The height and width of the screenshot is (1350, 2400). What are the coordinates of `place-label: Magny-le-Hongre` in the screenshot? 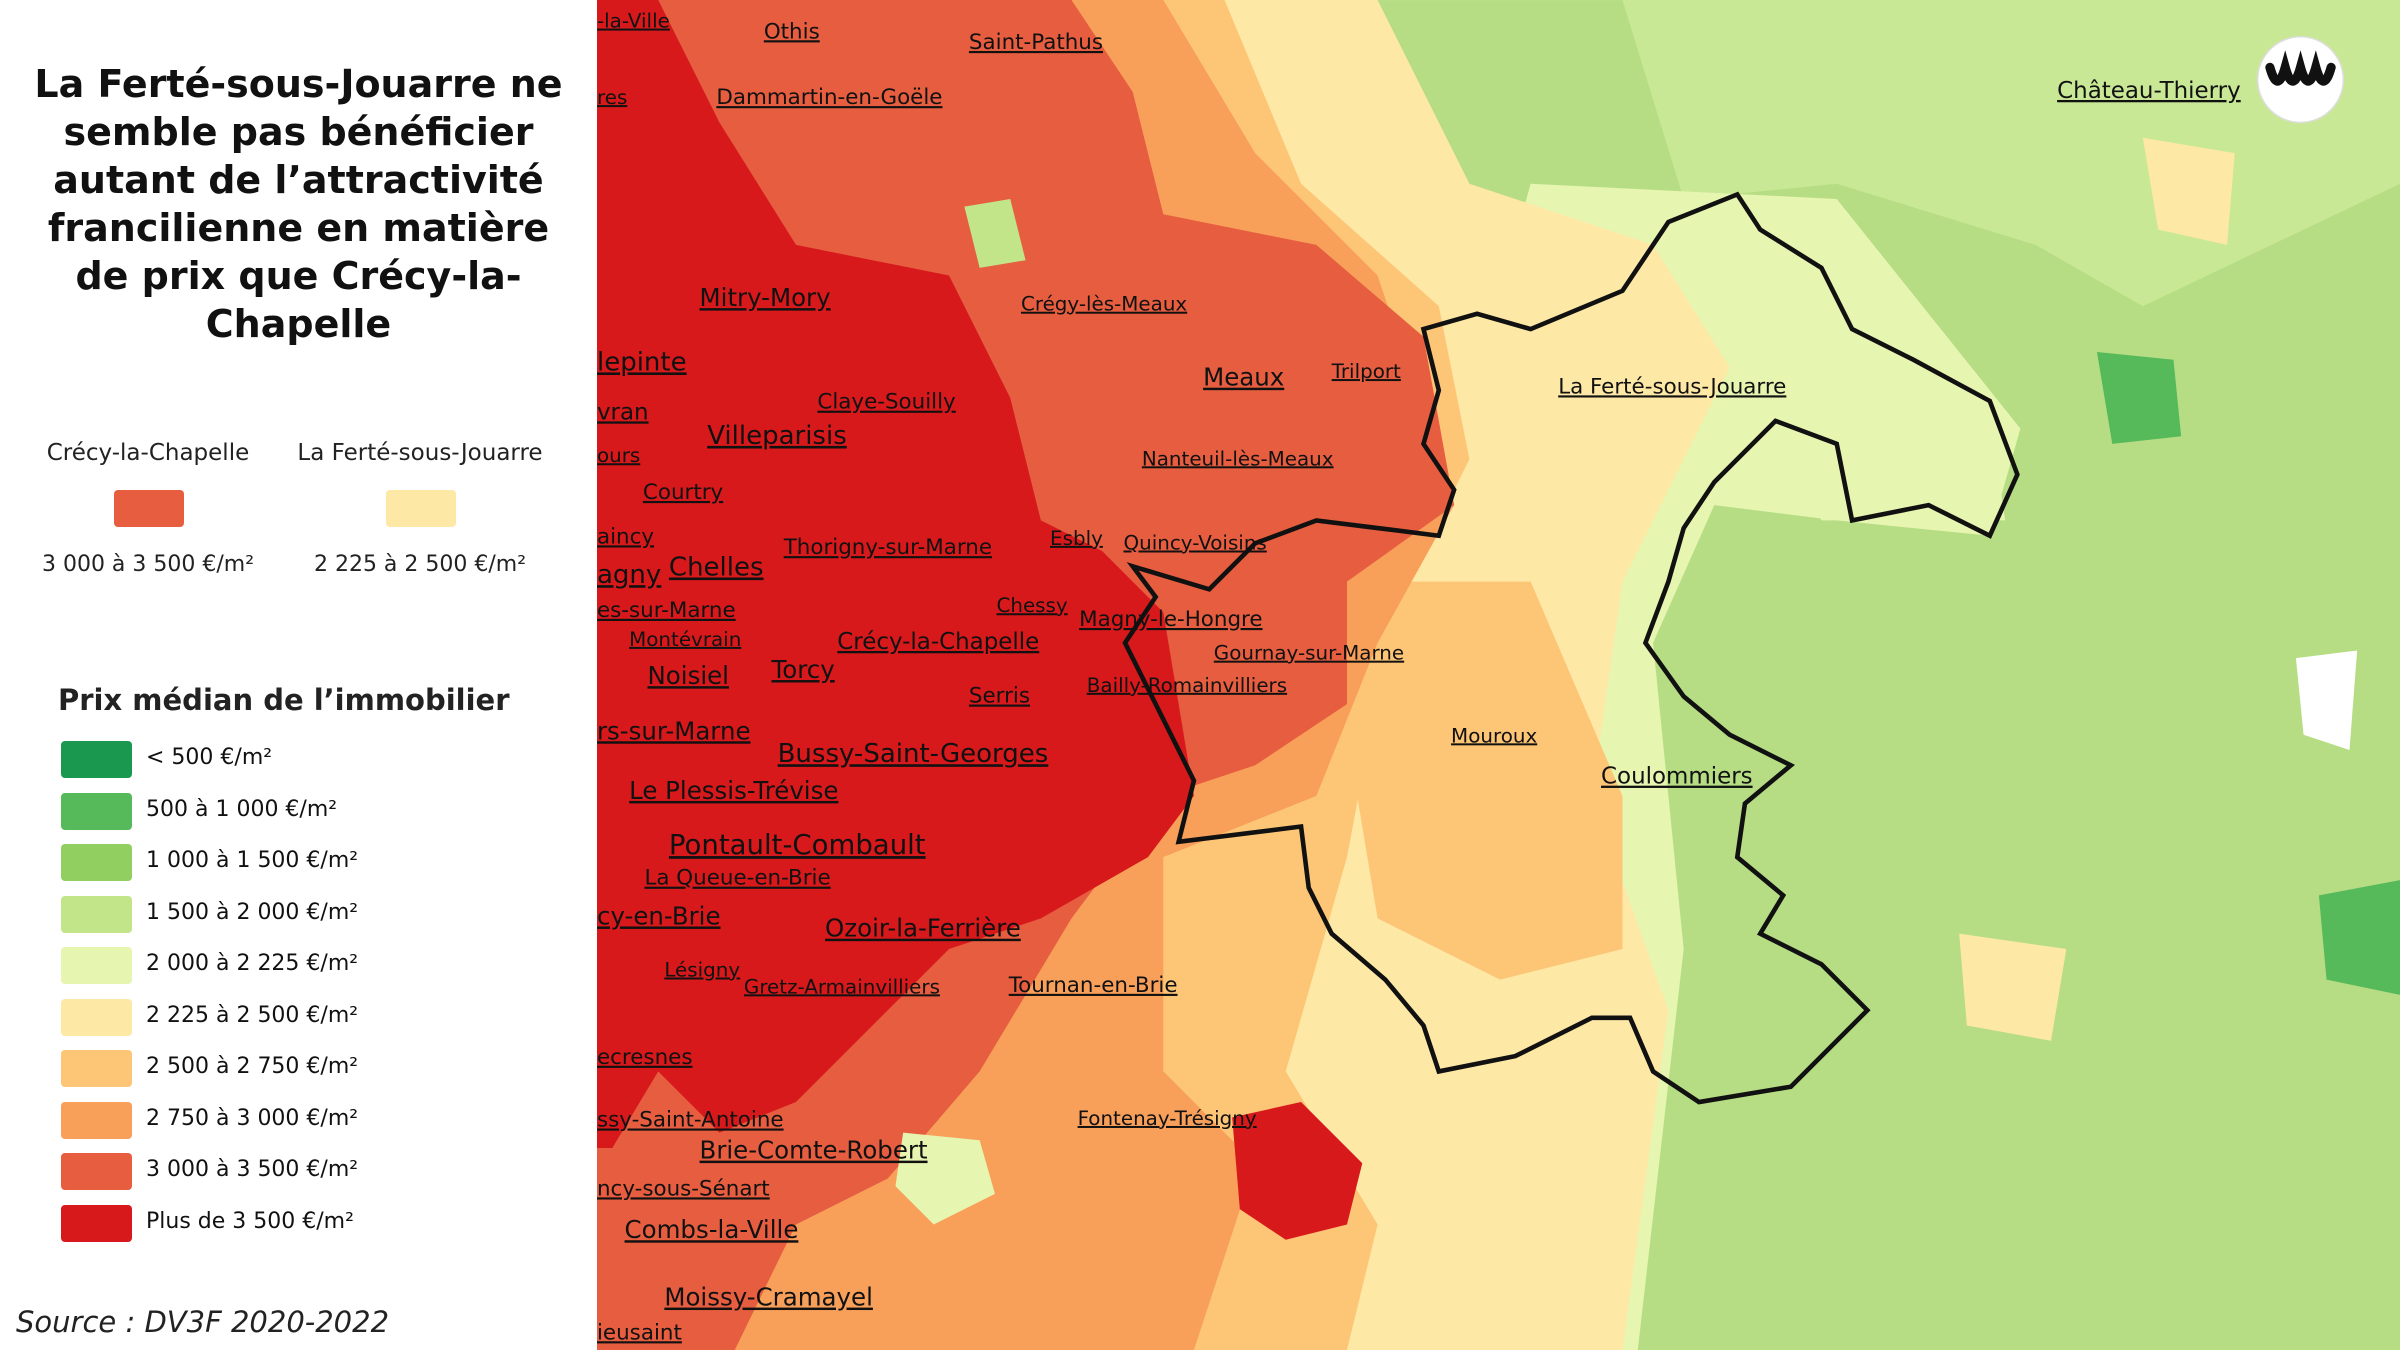 It's located at (1170, 619).